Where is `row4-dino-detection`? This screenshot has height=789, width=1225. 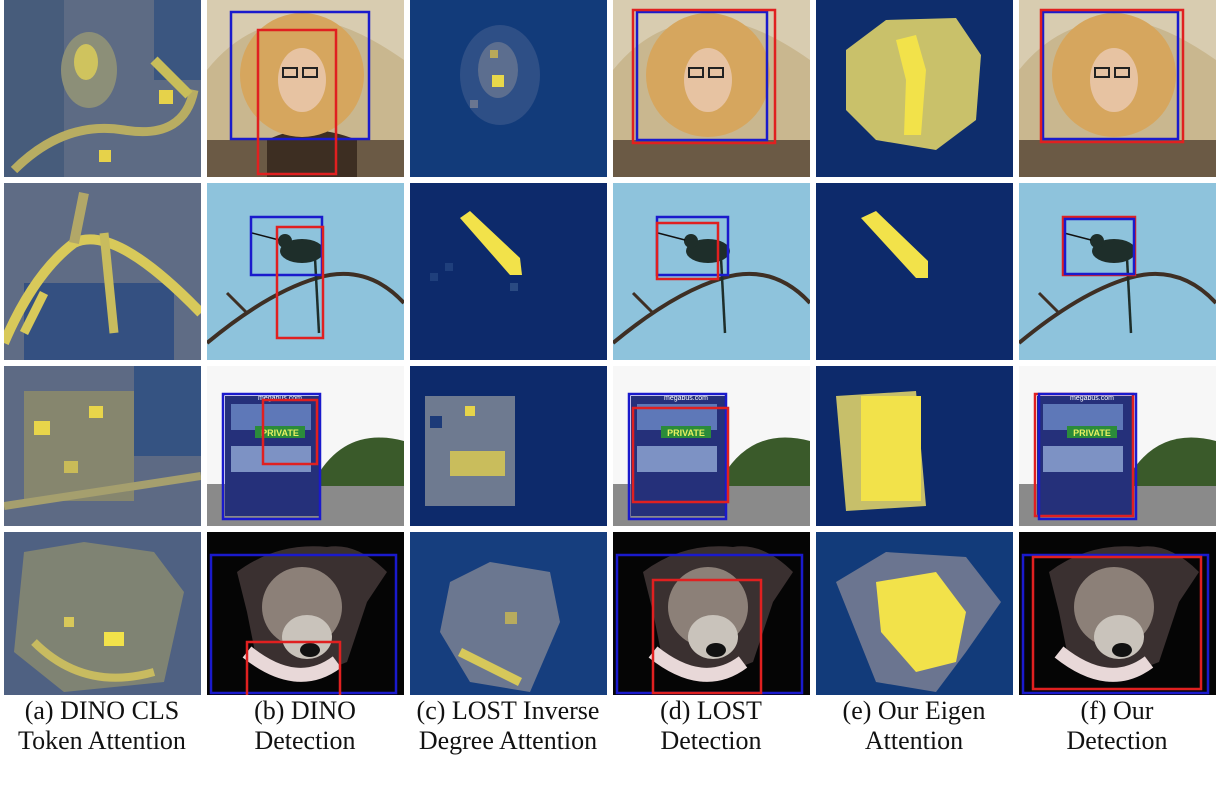 row4-dino-detection is located at coordinates (305, 613).